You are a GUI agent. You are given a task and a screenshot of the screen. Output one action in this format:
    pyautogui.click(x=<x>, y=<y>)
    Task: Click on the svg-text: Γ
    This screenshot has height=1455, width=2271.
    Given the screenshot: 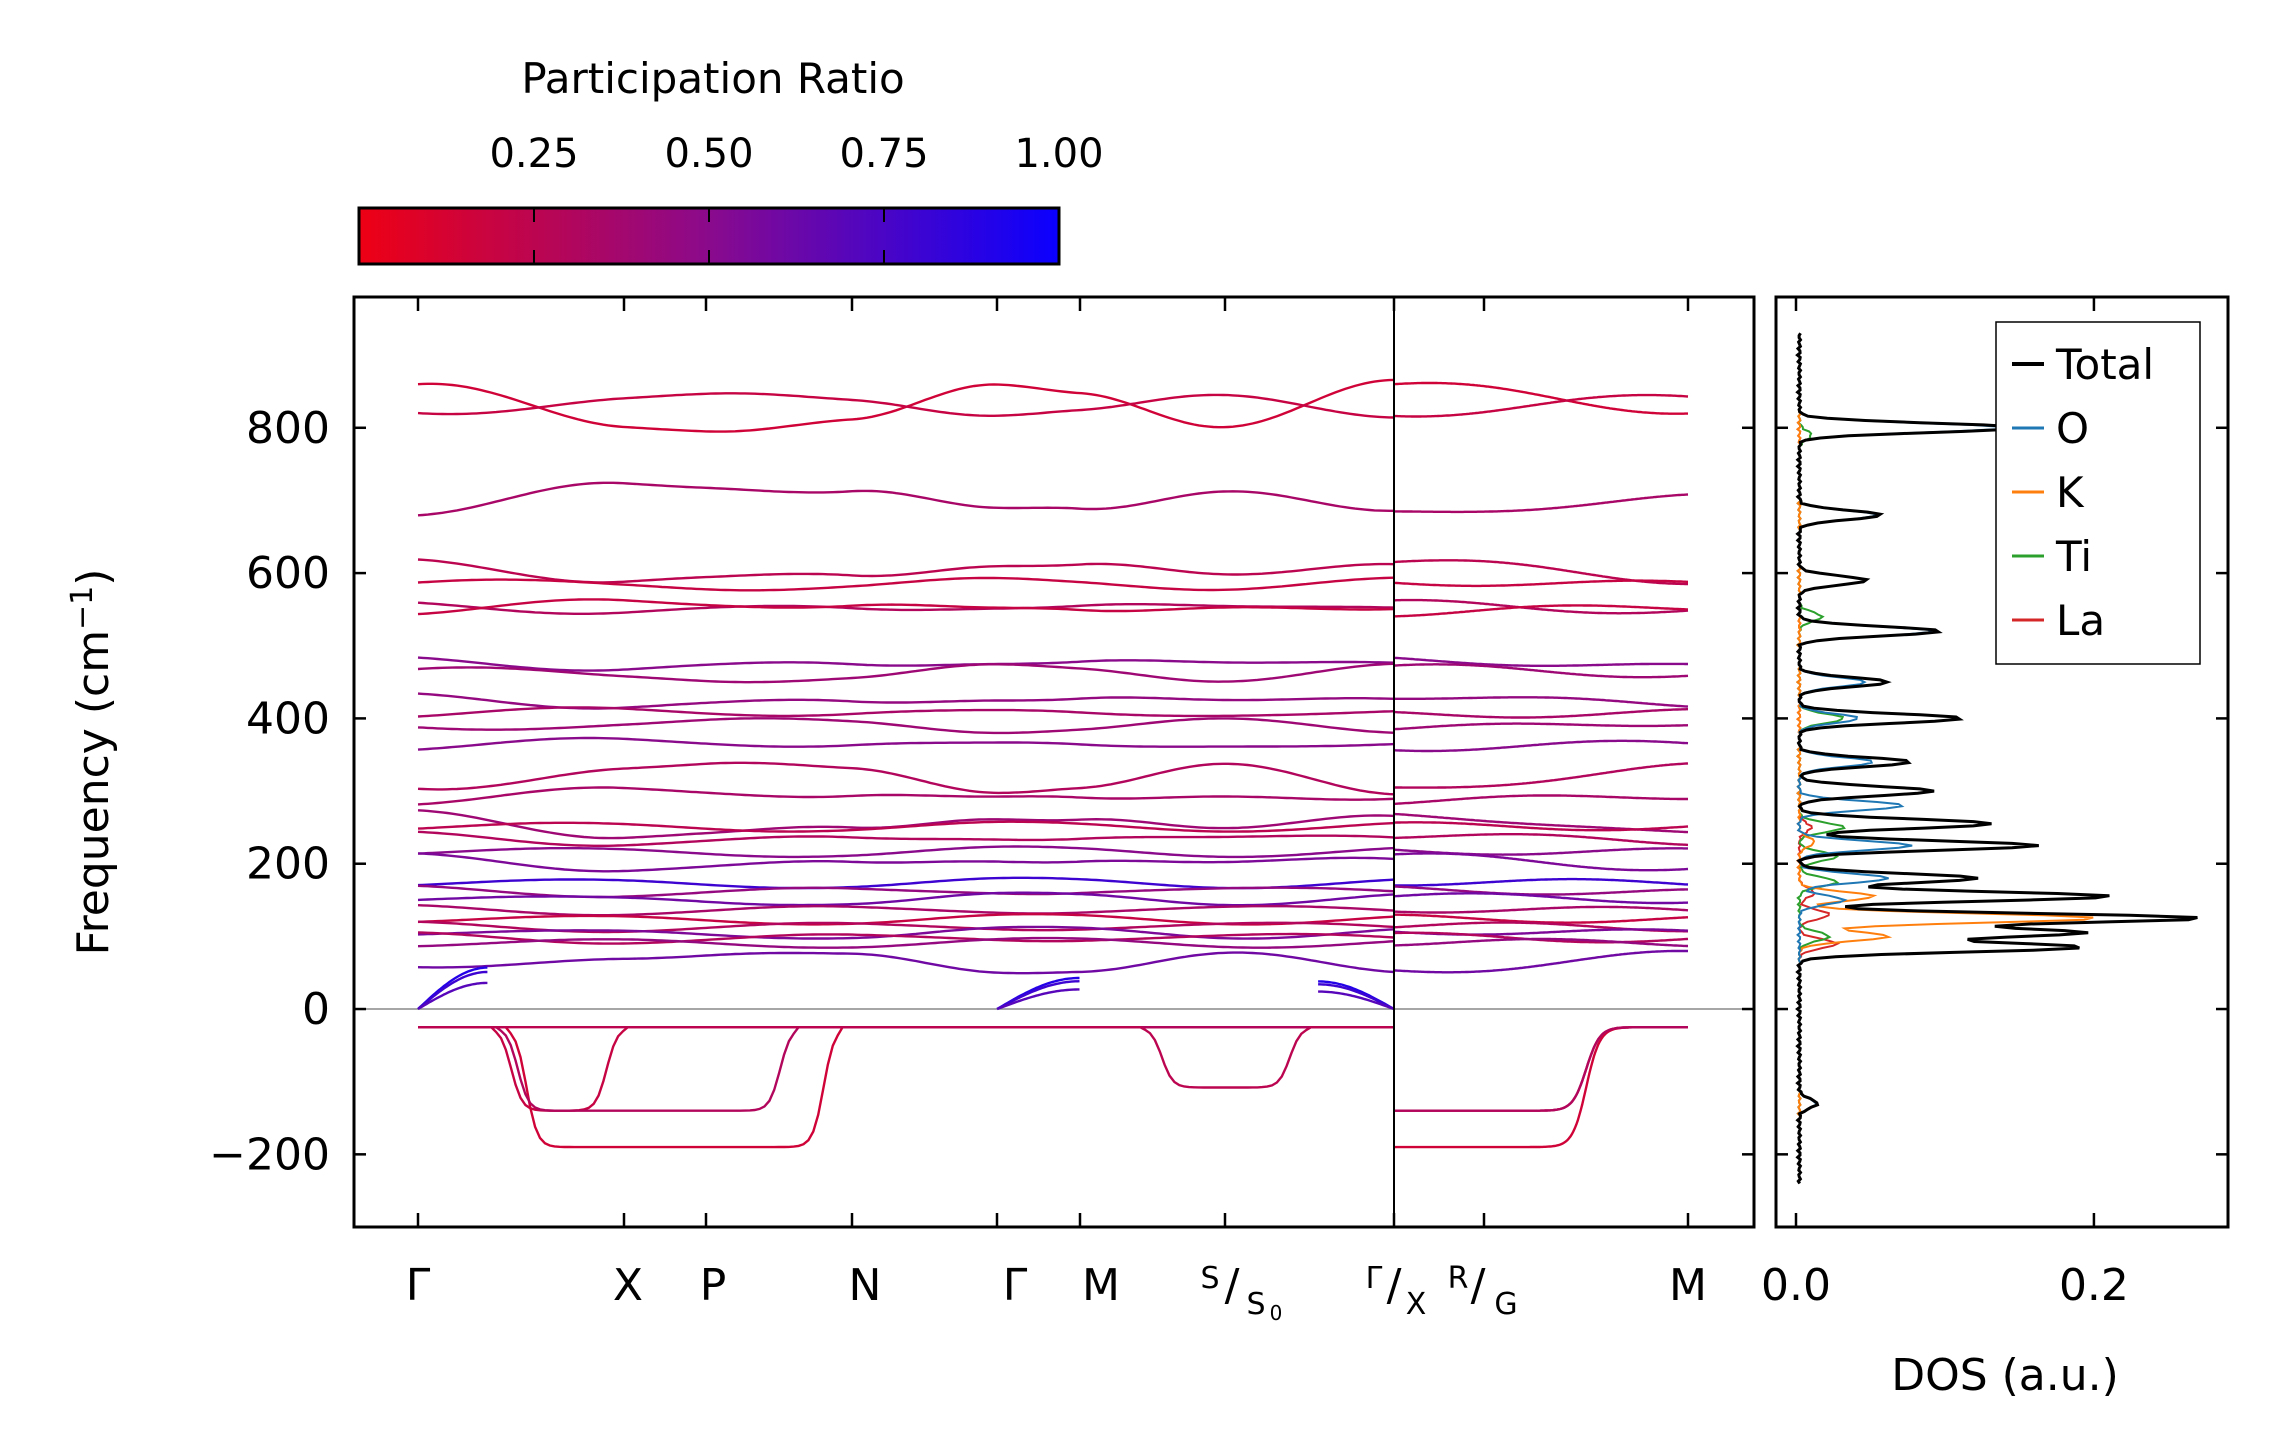 What is the action you would take?
    pyautogui.click(x=1374, y=1278)
    